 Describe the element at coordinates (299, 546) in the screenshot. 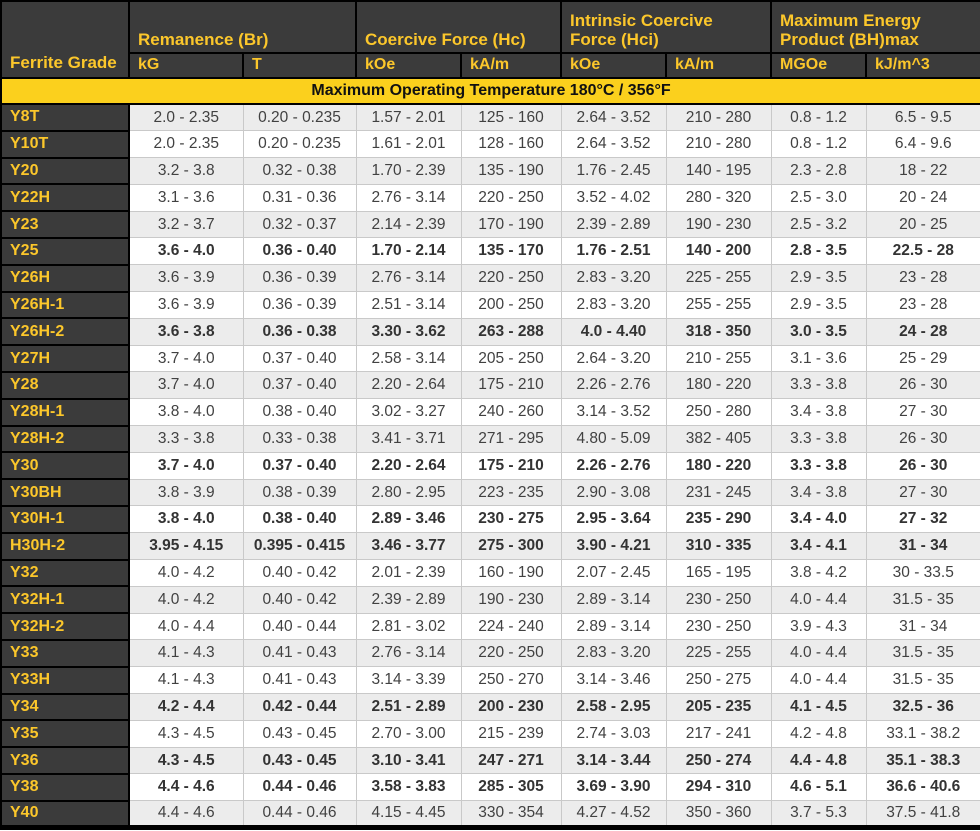

I see `value-cell: 0.395 - 0.415` at that location.